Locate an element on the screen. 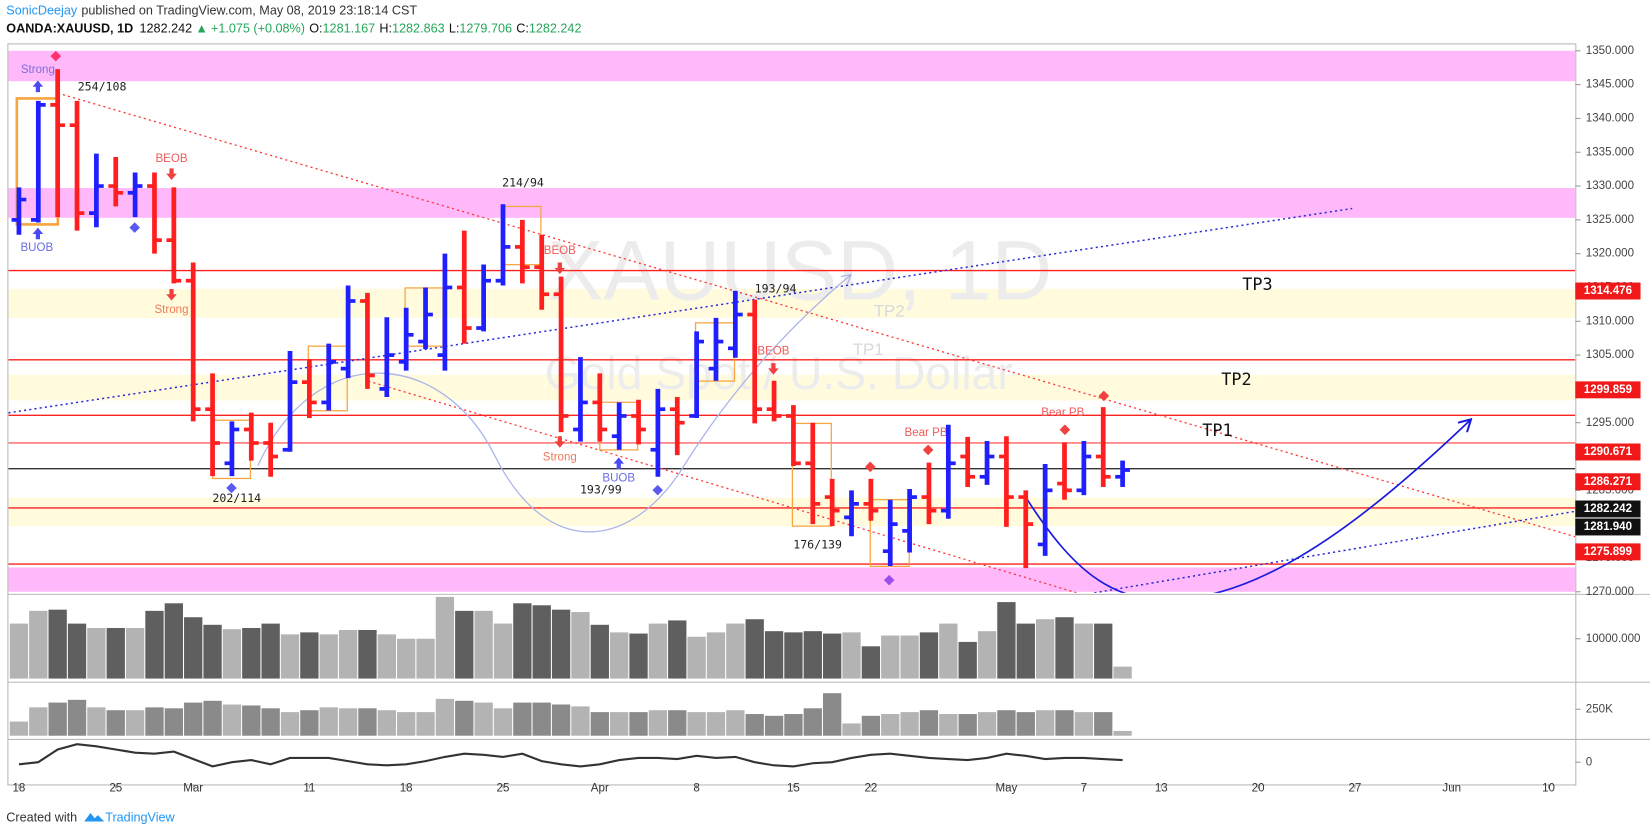 The height and width of the screenshot is (831, 1650). annotation: TP3 is located at coordinates (1257, 284).